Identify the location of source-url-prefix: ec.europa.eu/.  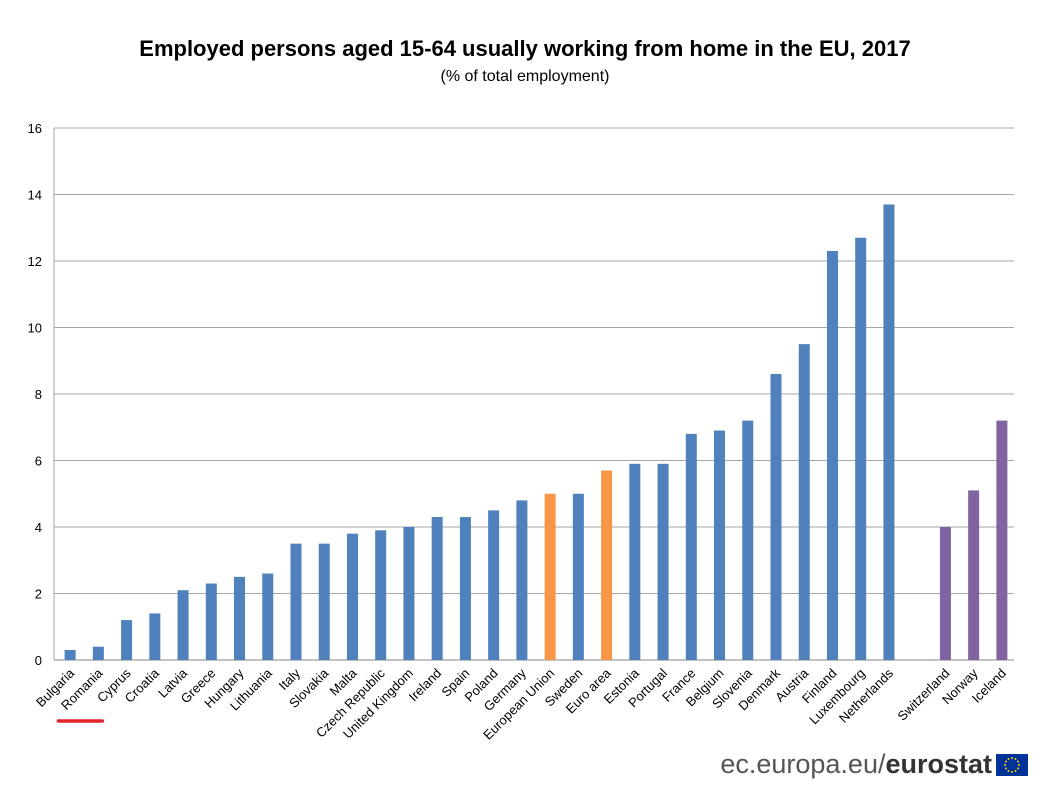
(803, 764).